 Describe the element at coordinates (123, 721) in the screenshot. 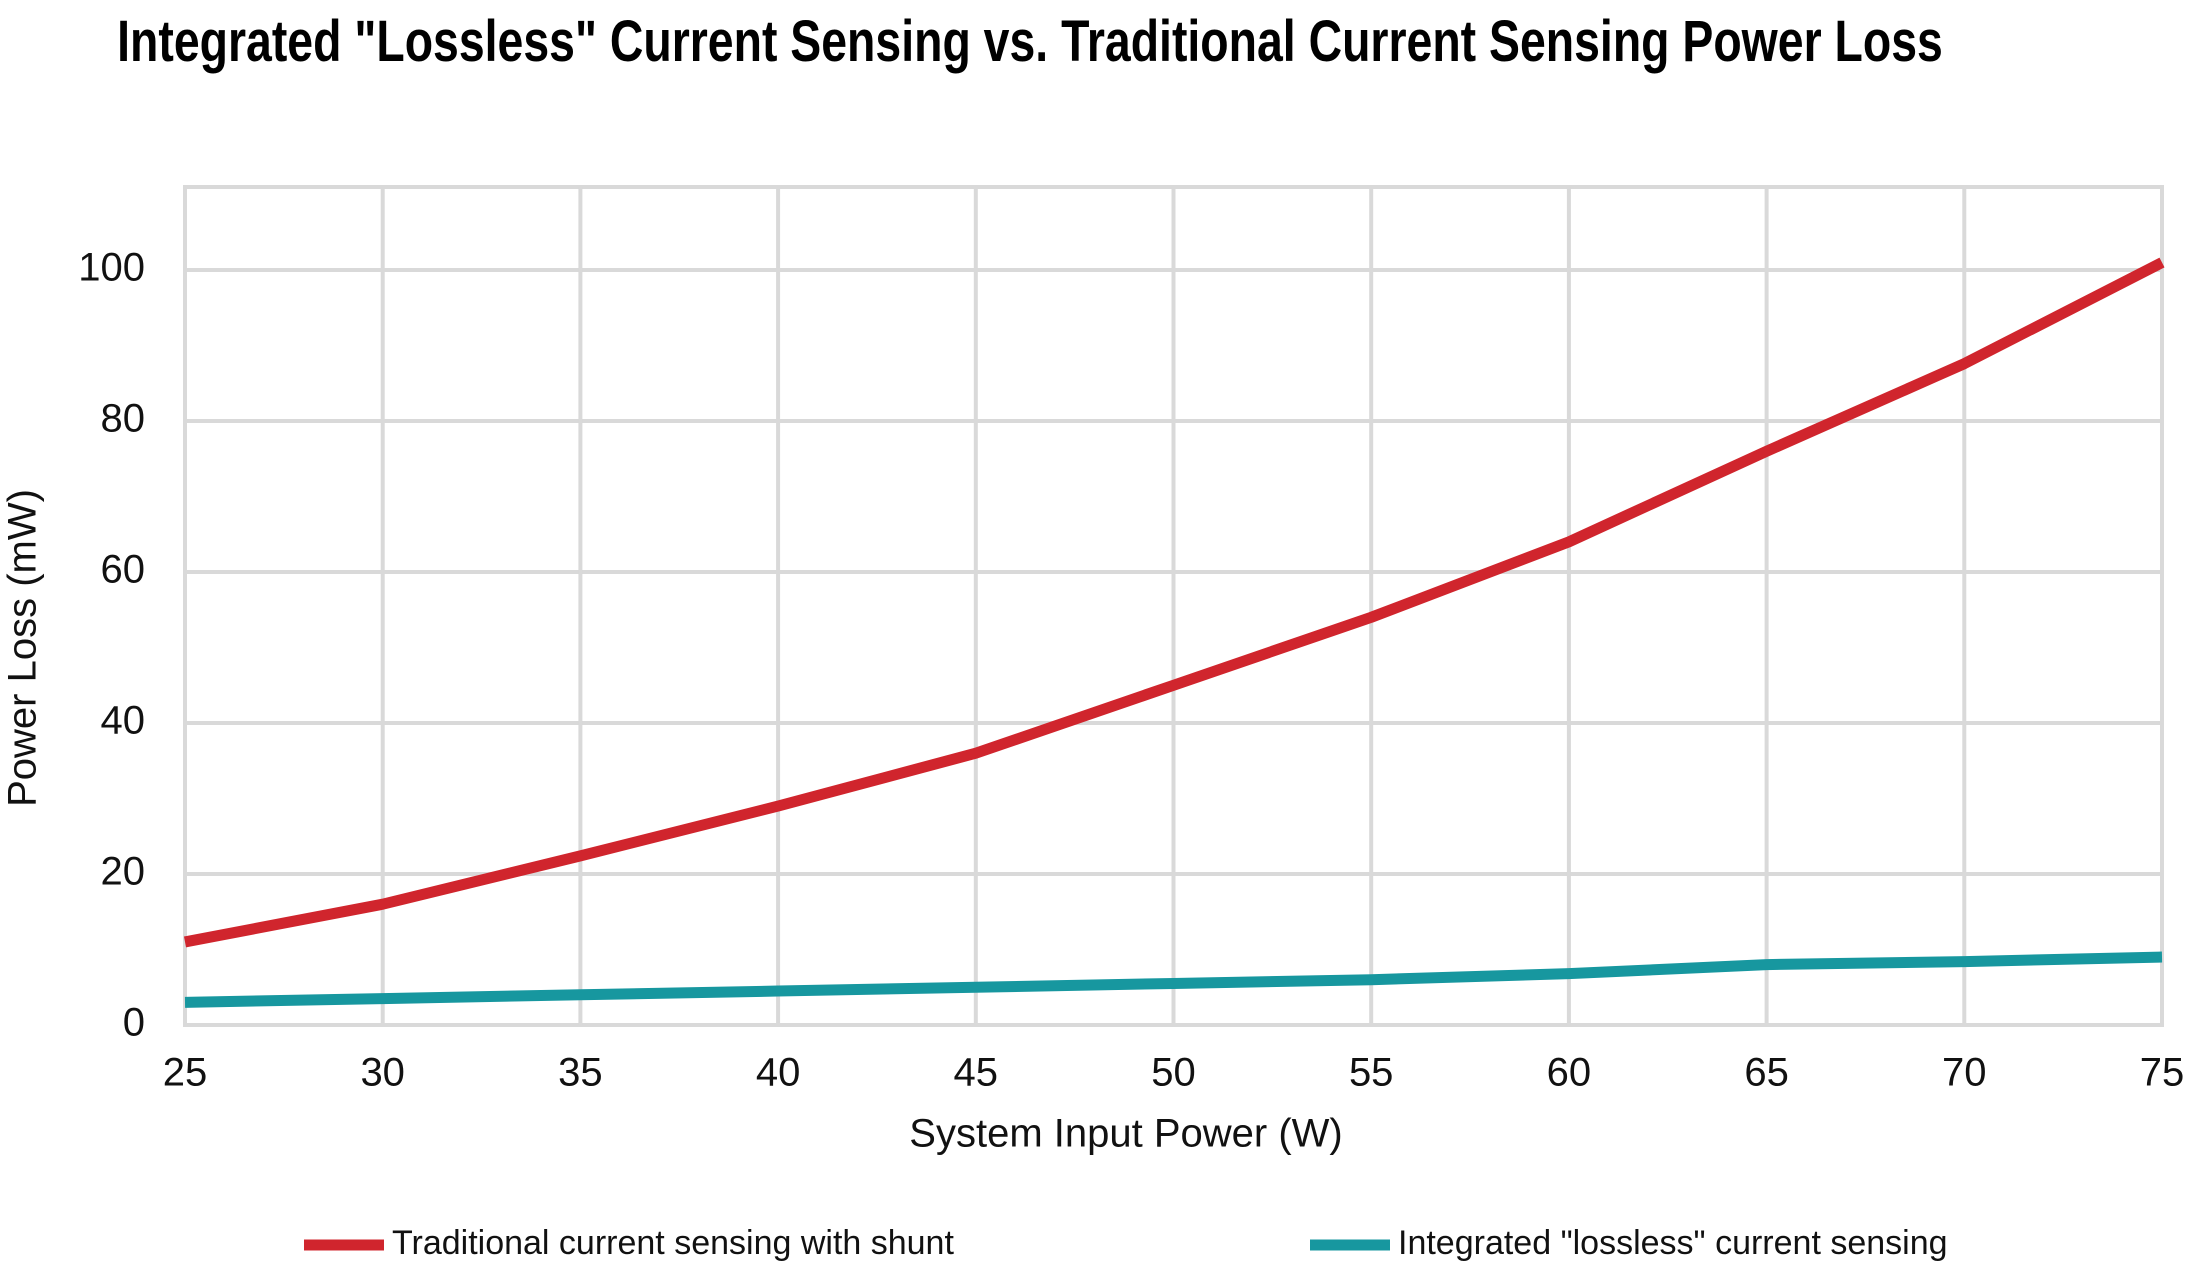

I see `y-tick-label: 40` at that location.